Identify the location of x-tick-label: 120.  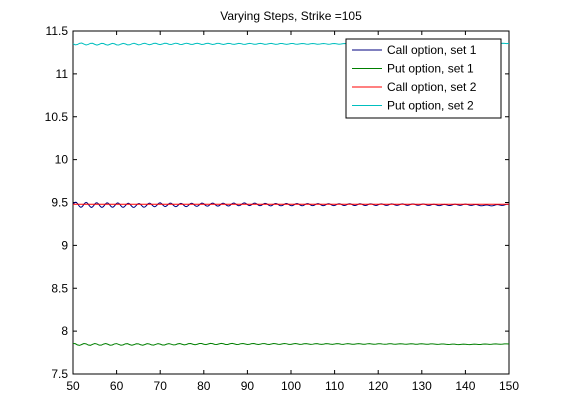
(378, 386).